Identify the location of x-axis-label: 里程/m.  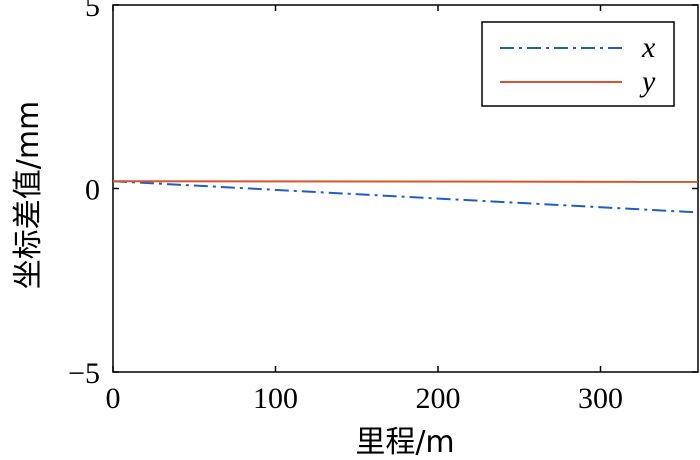
(404, 442).